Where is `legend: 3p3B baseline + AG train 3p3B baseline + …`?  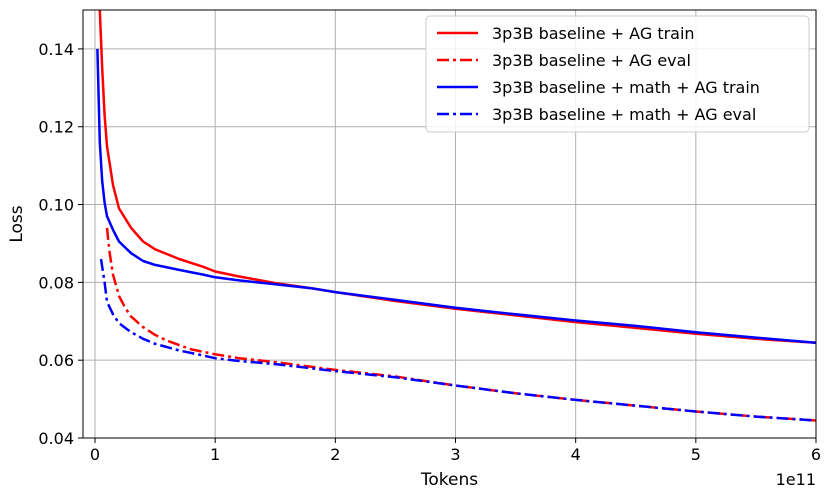 legend: 3p3B baseline + AG train 3p3B baseline + … is located at coordinates (617, 74).